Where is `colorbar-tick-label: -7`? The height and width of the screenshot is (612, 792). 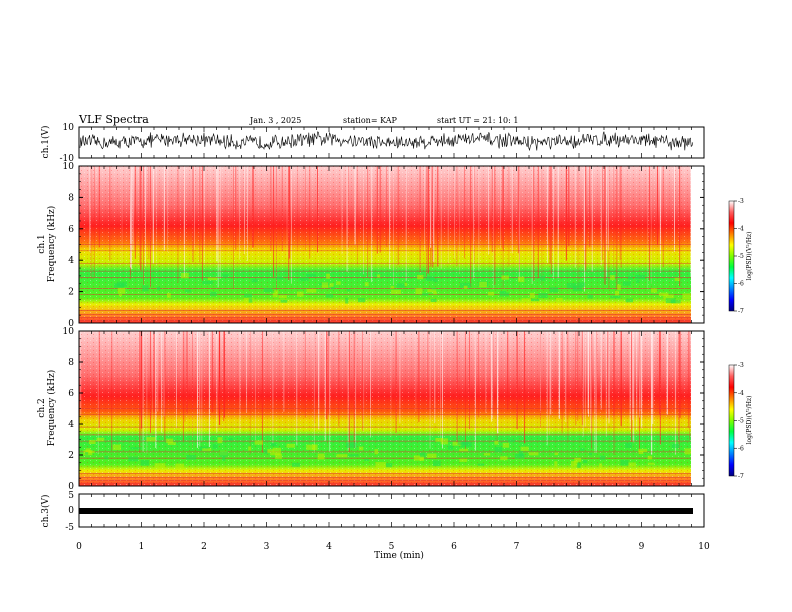
colorbar-tick-label: -7 is located at coordinates (741, 476).